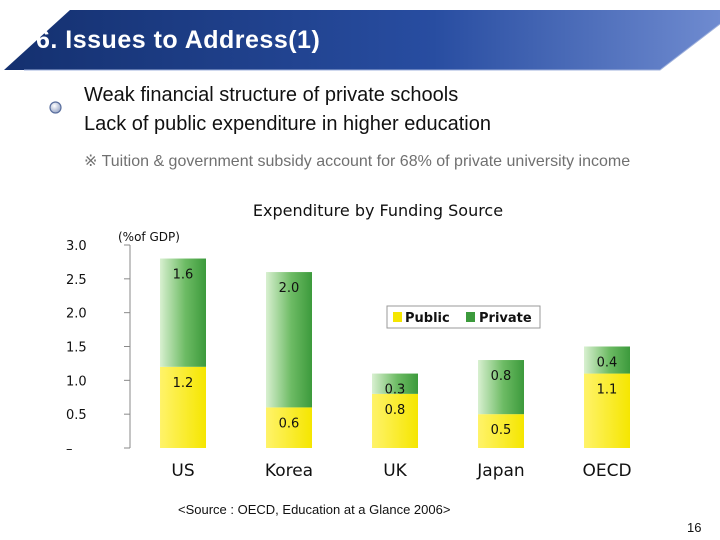  I want to click on data-label-private-japan: 0.8, so click(501, 376).